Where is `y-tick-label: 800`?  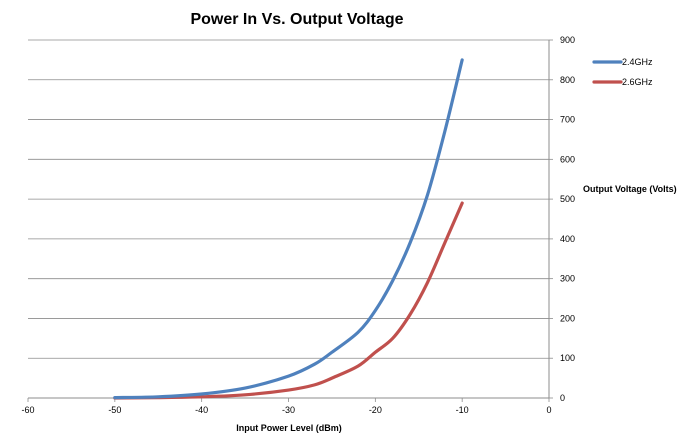 y-tick-label: 800 is located at coordinates (567, 80).